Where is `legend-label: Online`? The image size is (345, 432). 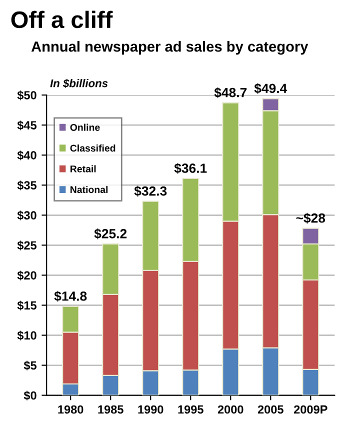 legend-label: Online is located at coordinates (85, 127).